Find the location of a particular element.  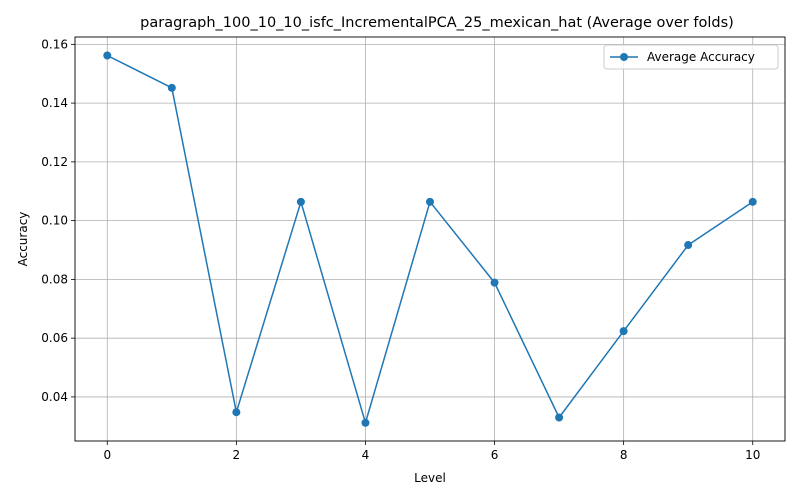

y-axis-ticks: 0.04 0.06 0.08 0.10 0.12 0.14 0.16 is located at coordinates (58, 220).